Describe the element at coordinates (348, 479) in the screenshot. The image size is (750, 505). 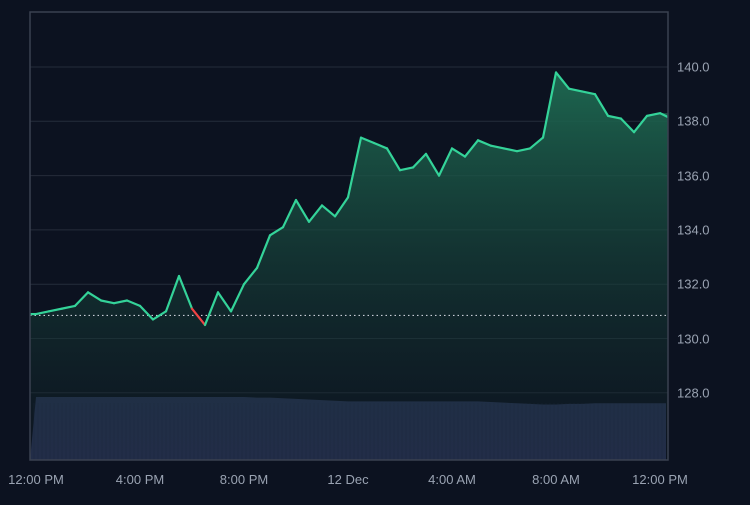
I see `x-tick-label: 12 Dec` at that location.